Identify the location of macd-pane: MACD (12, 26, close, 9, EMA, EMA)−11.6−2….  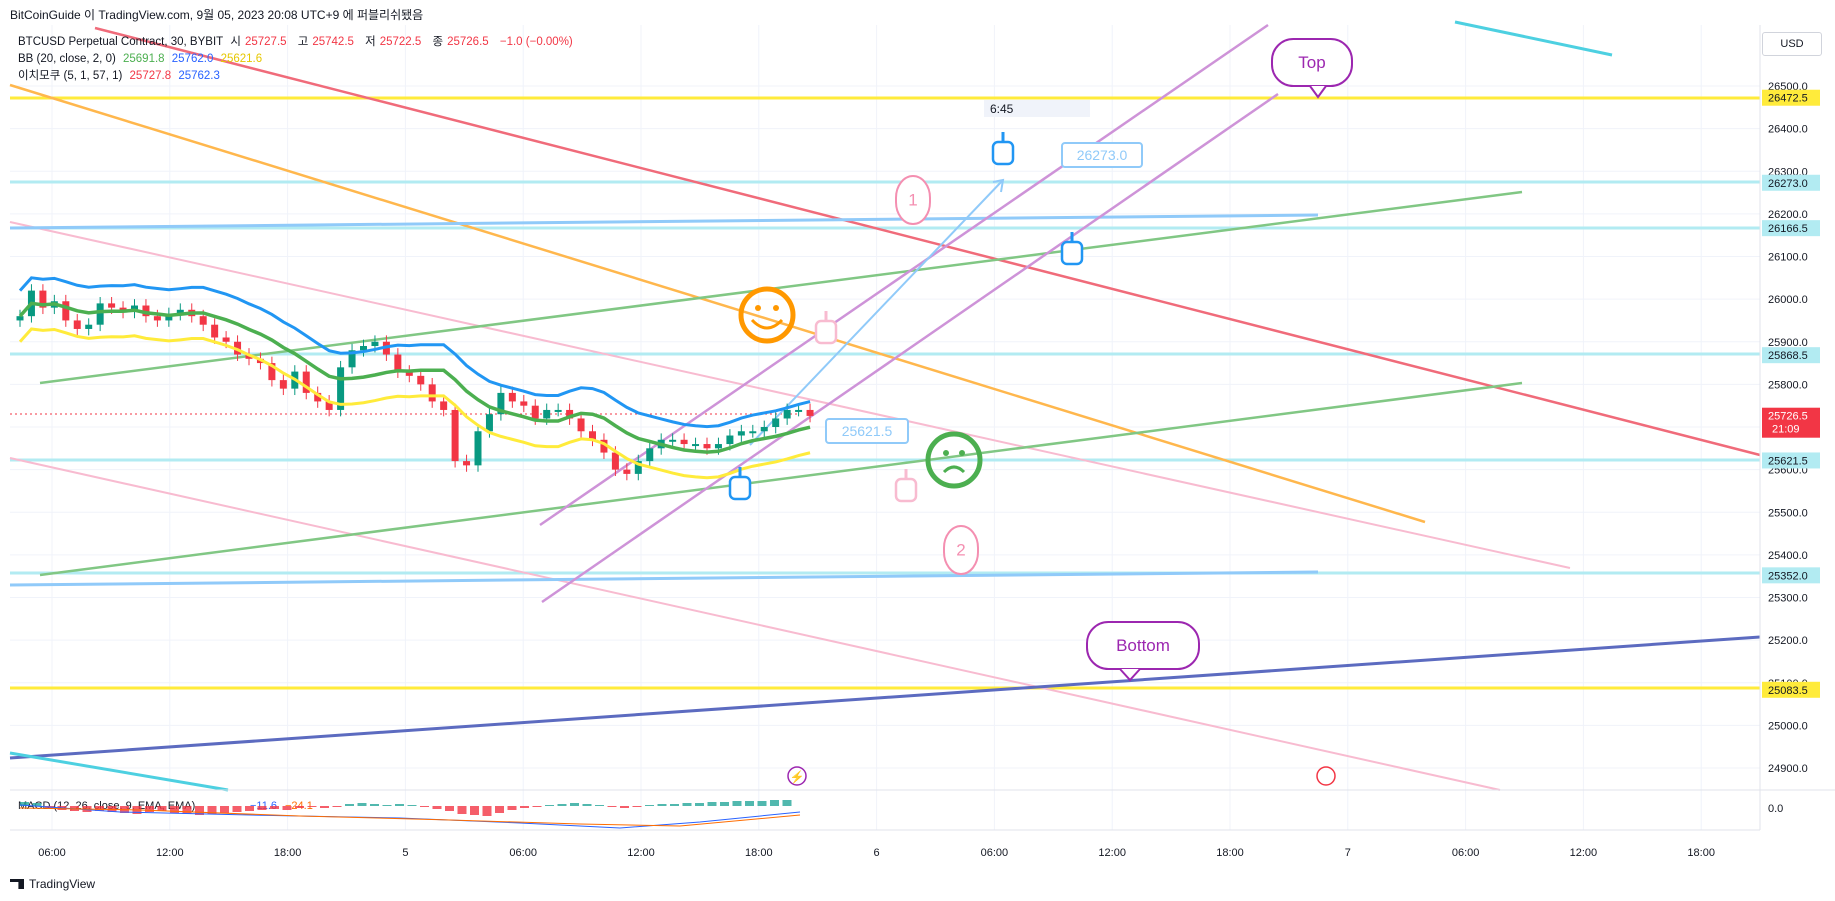
(900, 814).